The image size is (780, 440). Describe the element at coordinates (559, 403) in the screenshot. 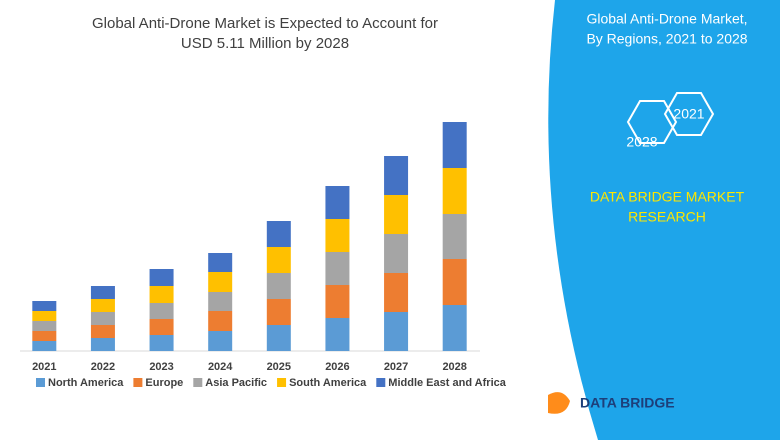

I see `logo-icon` at that location.